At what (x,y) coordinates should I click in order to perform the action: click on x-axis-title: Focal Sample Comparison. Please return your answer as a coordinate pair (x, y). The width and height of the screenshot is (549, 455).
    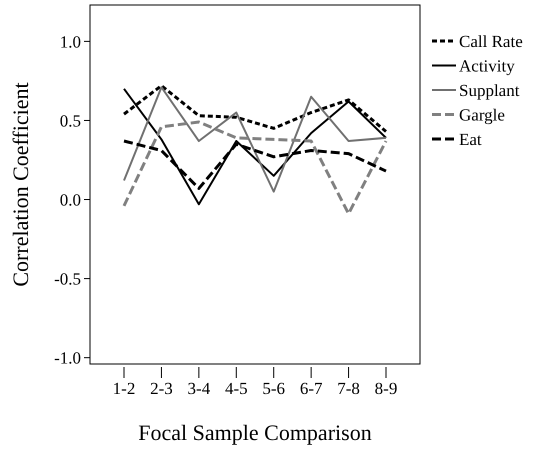
    Looking at the image, I should click on (255, 432).